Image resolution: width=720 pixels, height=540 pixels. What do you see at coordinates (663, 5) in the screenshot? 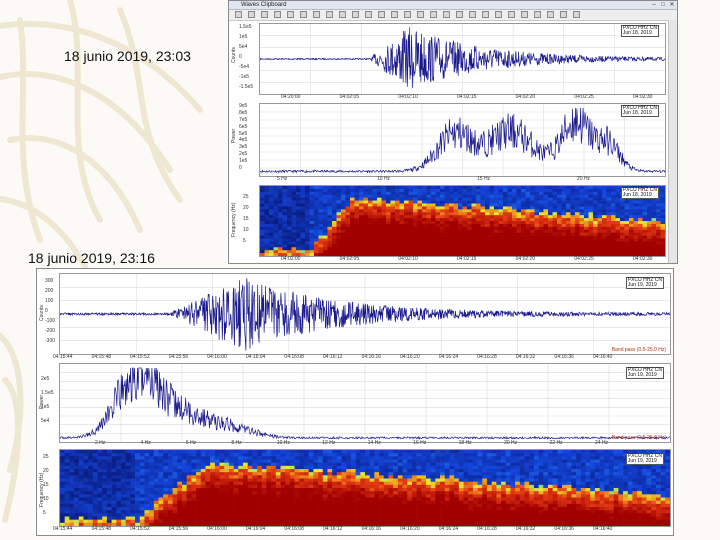
I see `maximize-icon: □` at bounding box center [663, 5].